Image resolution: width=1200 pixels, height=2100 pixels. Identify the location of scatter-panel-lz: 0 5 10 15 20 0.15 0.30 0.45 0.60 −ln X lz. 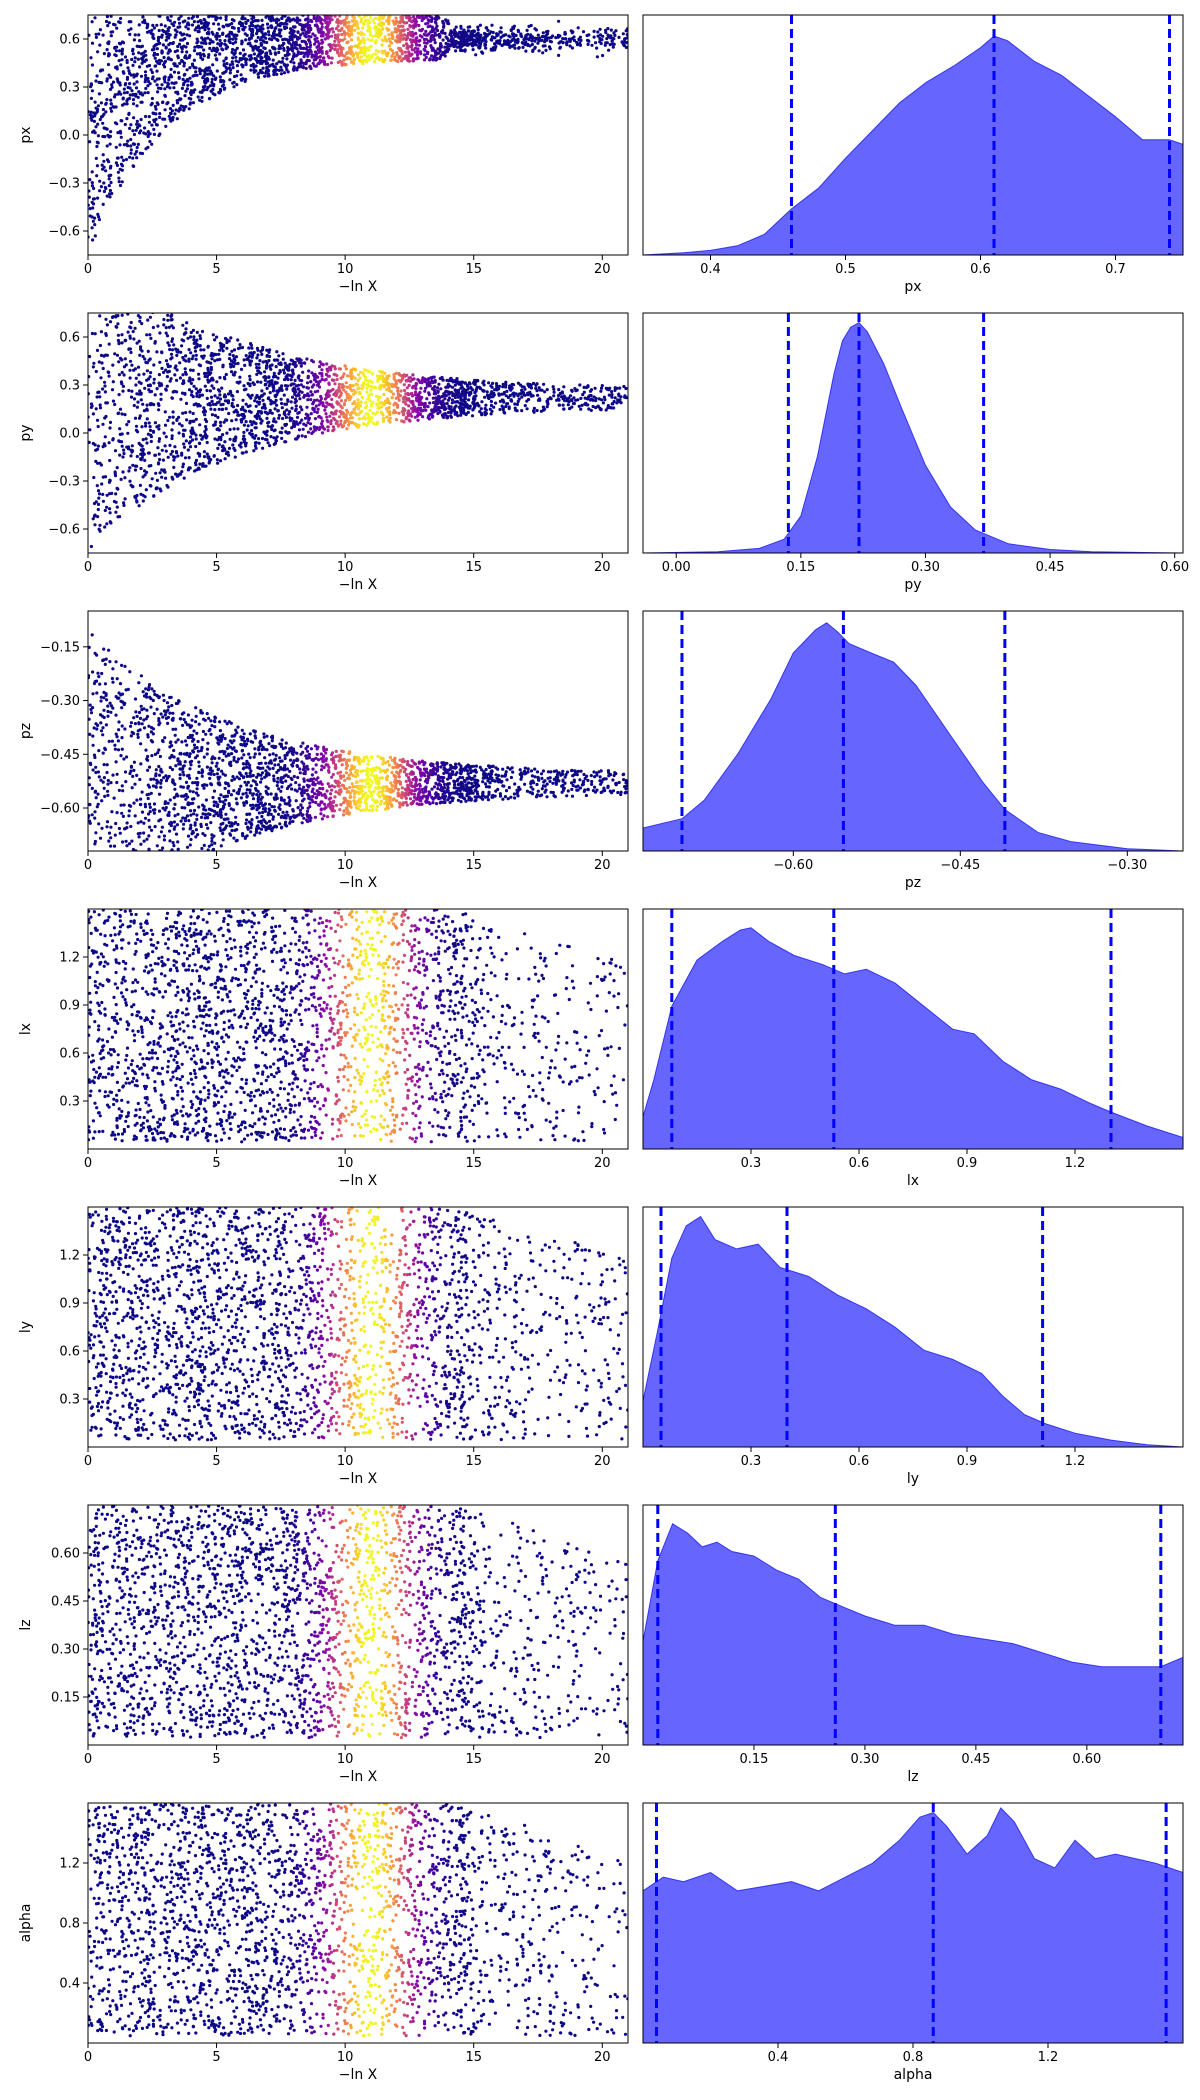
(323, 1644).